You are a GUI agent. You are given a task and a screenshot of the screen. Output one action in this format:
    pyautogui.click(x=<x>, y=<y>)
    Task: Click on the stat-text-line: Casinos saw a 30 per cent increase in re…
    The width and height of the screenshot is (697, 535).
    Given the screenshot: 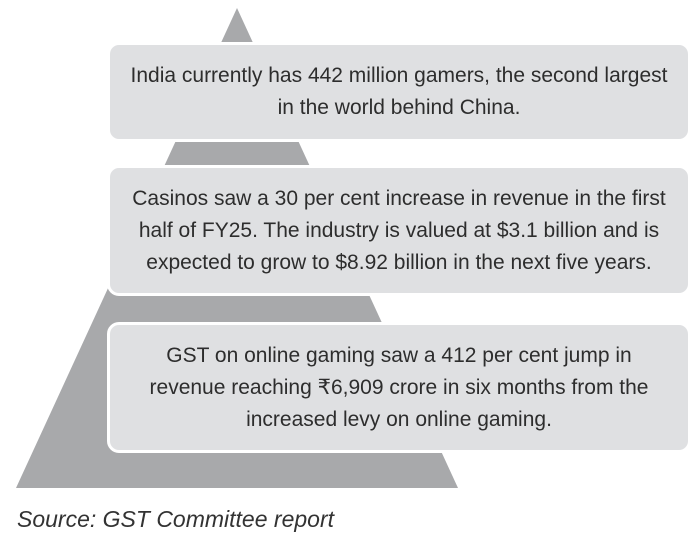 What is the action you would take?
    pyautogui.click(x=399, y=198)
    